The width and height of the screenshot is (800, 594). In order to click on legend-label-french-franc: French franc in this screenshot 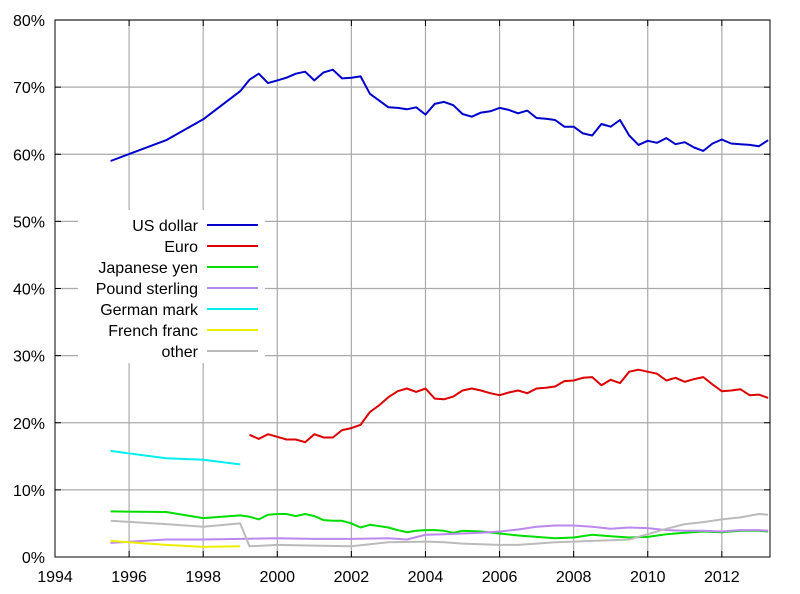, I will do `click(153, 331)`.